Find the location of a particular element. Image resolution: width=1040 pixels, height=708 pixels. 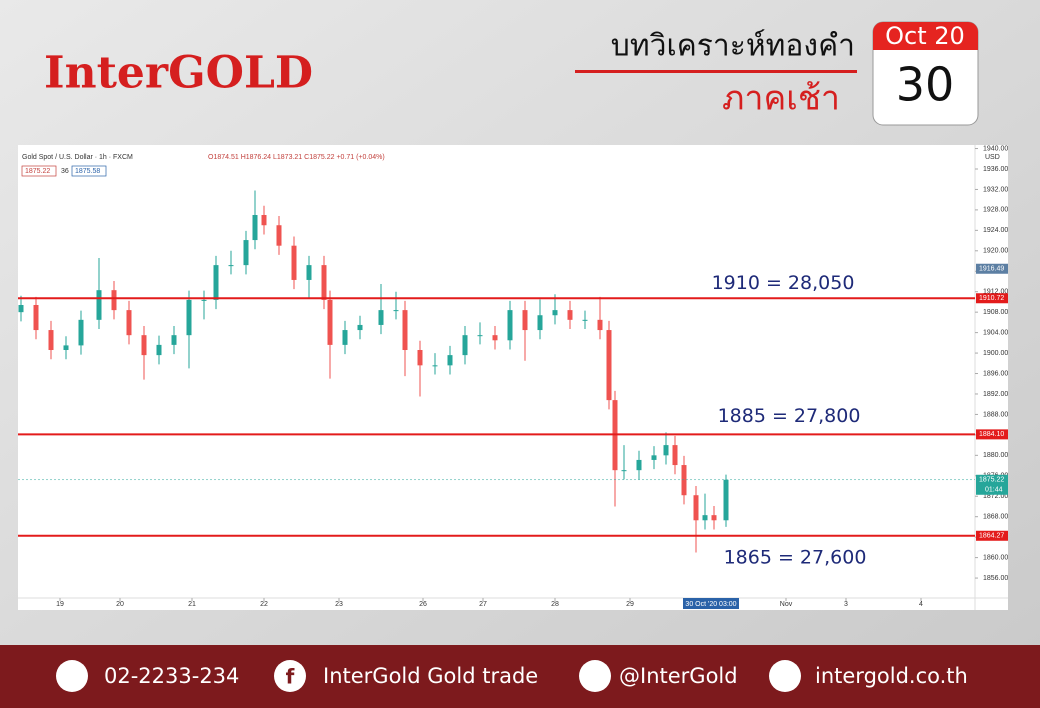

facebook-glyph: f is located at coordinates (290, 677).